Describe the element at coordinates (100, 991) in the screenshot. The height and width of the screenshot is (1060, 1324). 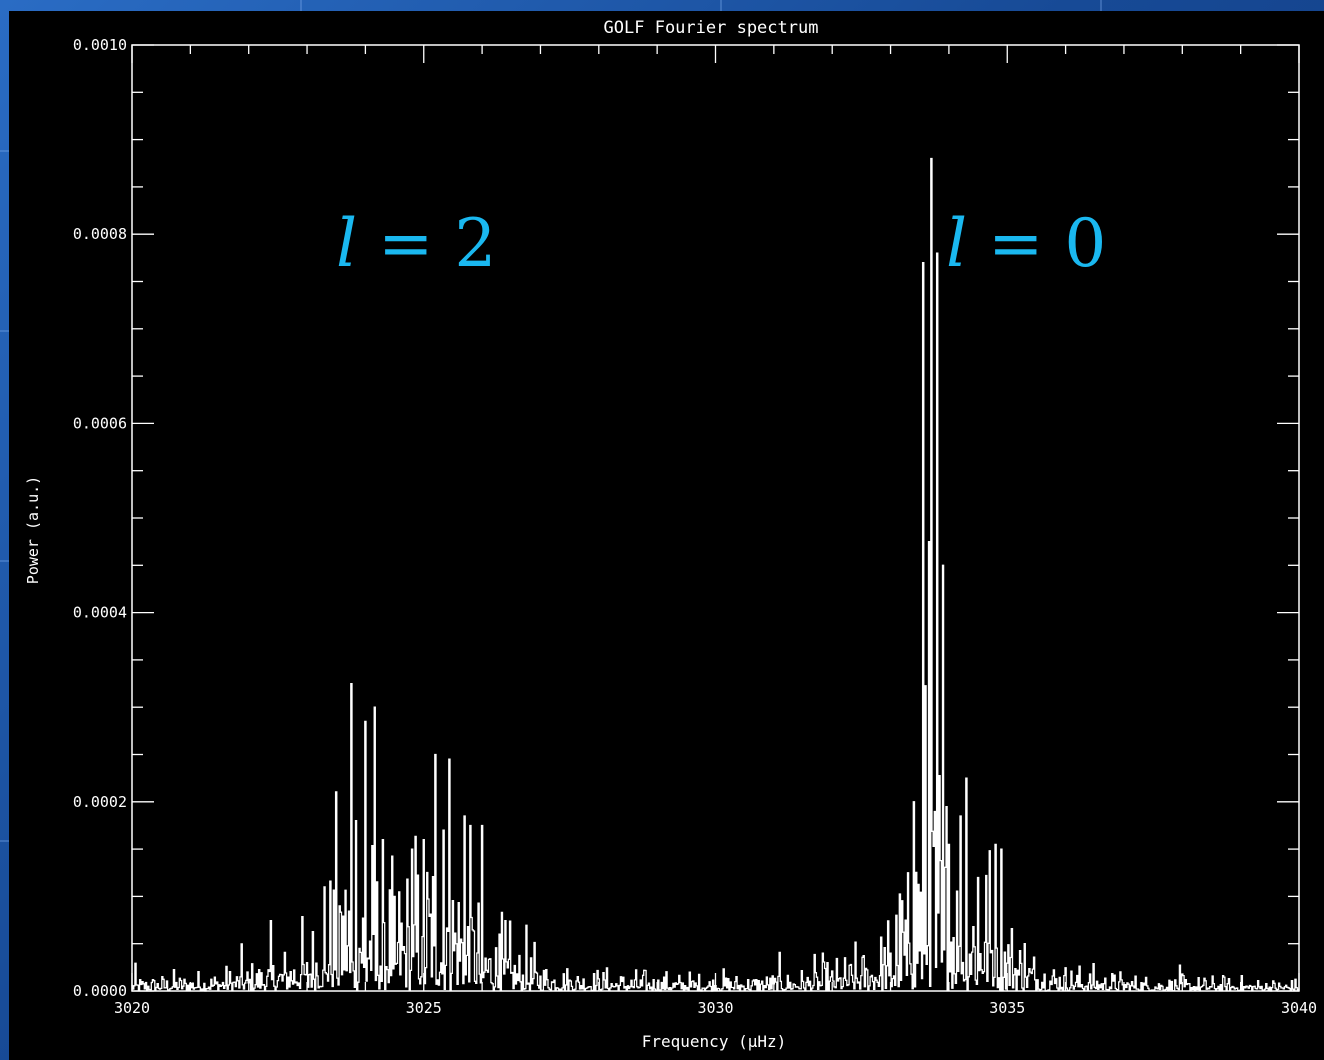
I see `y-tick-label: 0.0000` at that location.